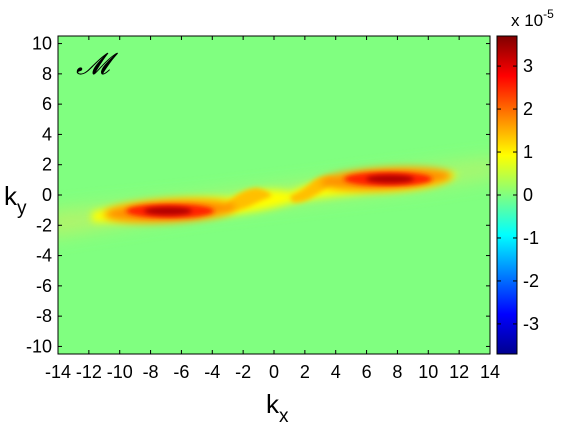  I want to click on x-tick-label: -10, so click(120, 372).